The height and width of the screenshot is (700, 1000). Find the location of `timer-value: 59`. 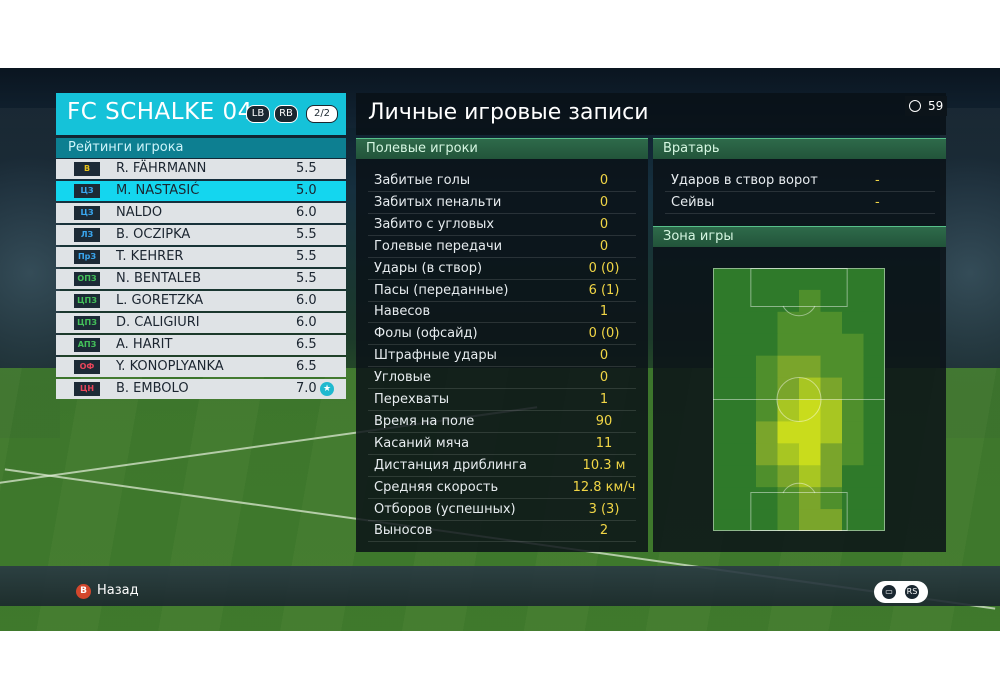

timer-value: 59 is located at coordinates (936, 106).